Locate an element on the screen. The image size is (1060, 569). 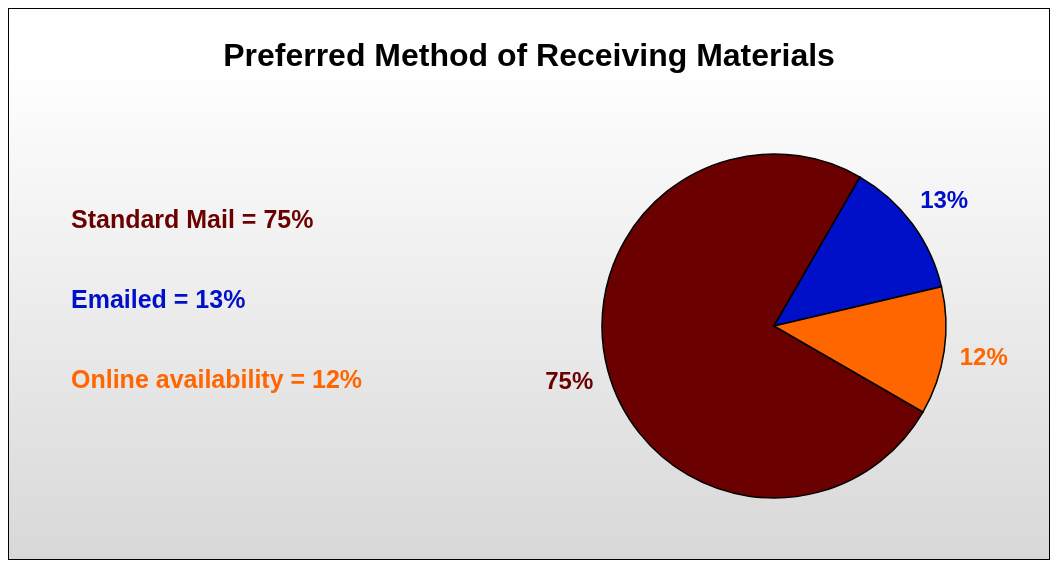
data-label: 12% is located at coordinates (983, 357).